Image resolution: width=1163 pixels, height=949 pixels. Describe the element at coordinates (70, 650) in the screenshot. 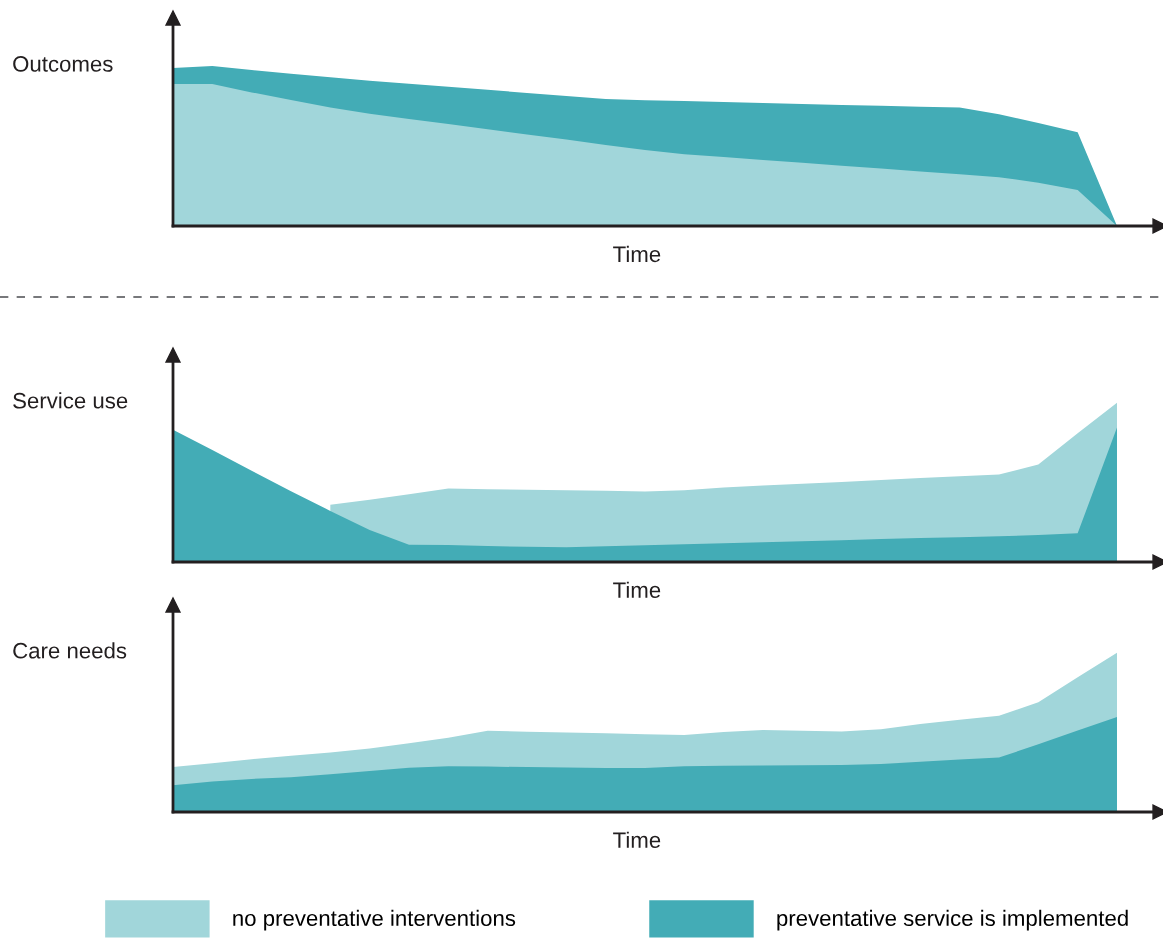

I see `y-axis-title: Care needs` at that location.